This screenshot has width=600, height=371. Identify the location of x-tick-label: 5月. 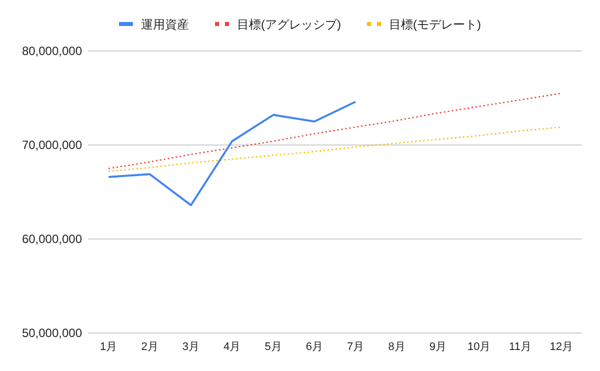
(273, 347).